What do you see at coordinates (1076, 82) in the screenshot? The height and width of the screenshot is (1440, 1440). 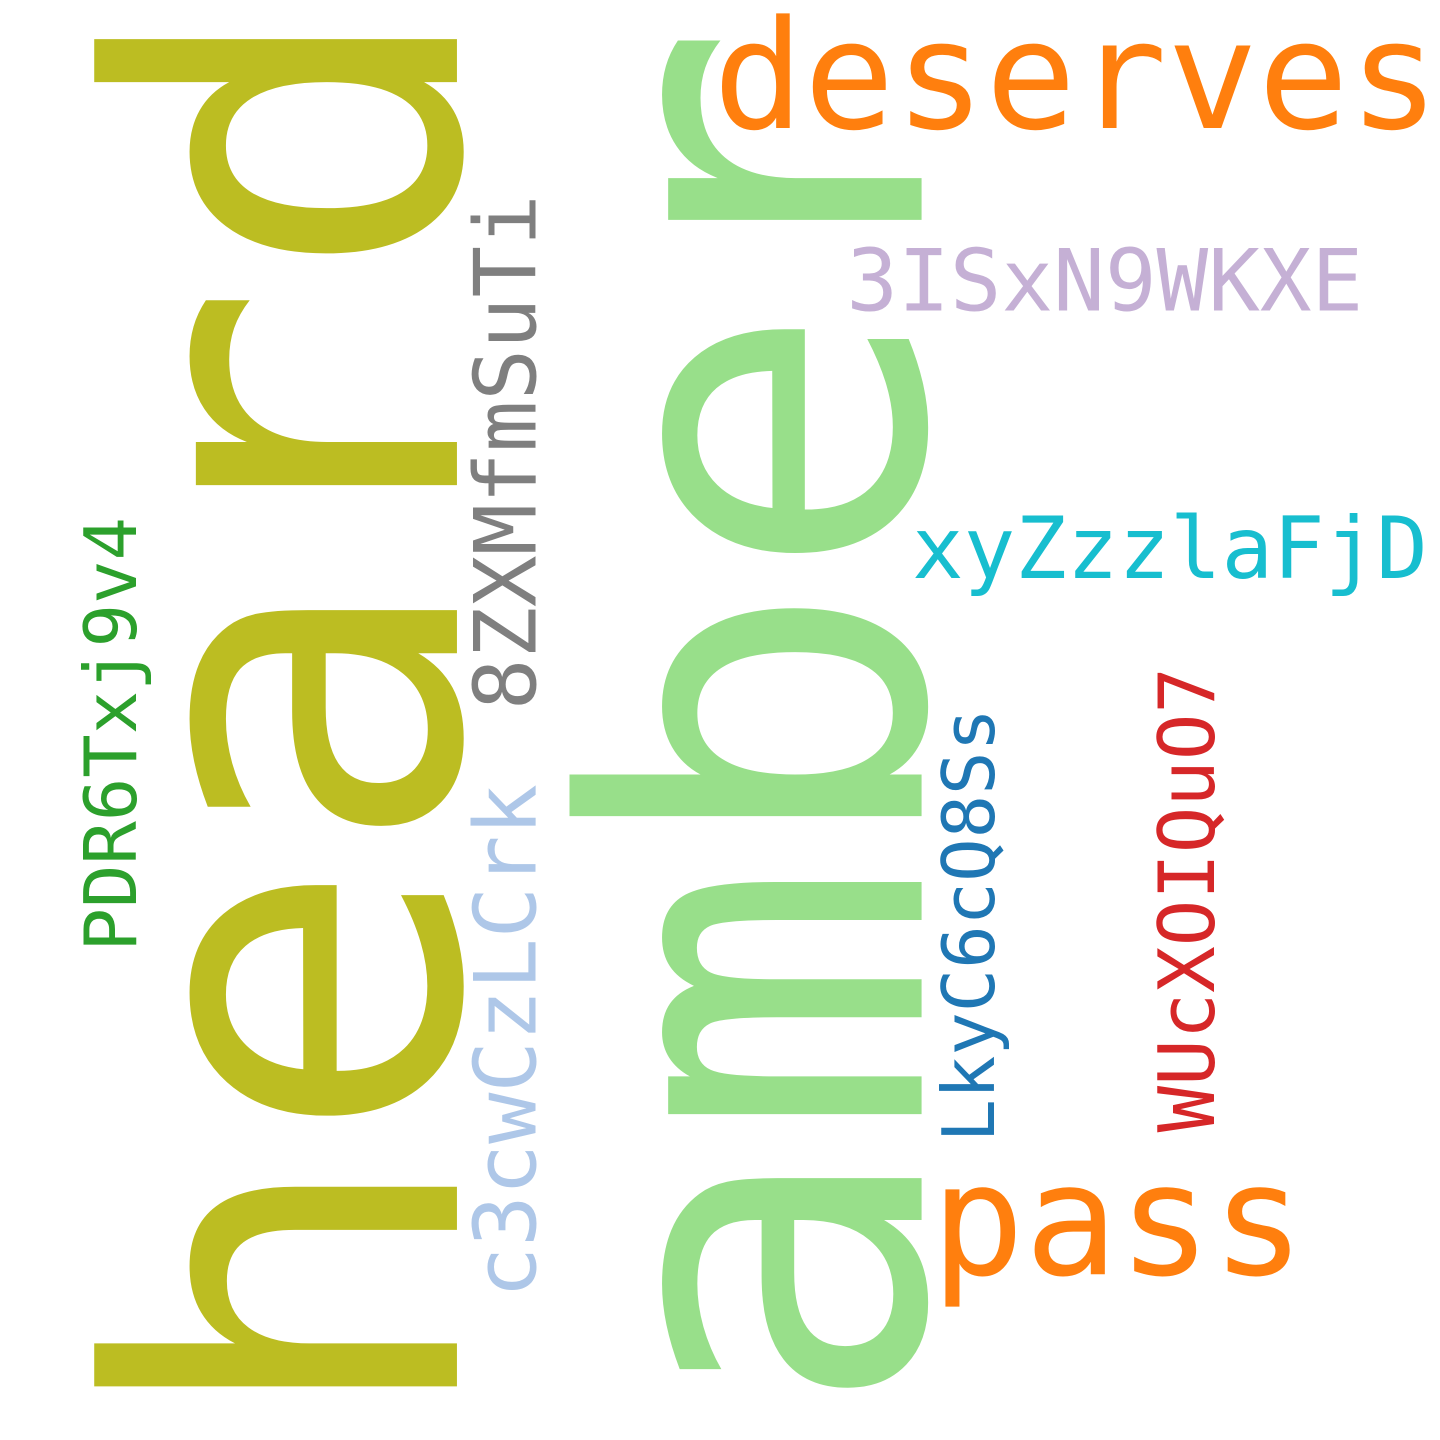 I see `word-deserves: deserves` at bounding box center [1076, 82].